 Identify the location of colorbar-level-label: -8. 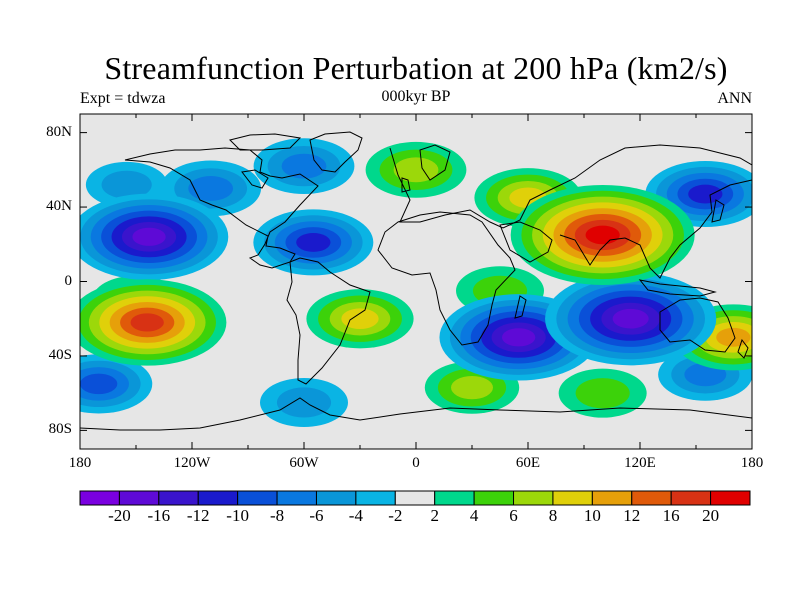
(277, 515).